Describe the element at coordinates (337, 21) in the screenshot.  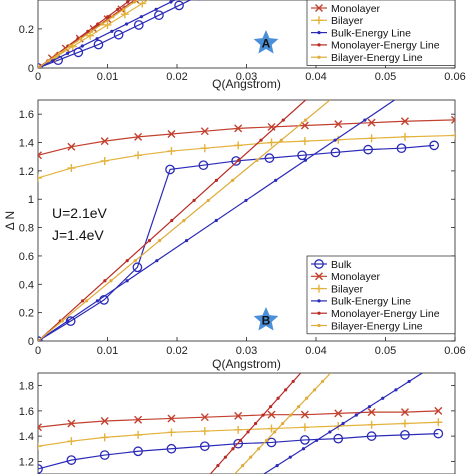
I see `legend-item: Bilayer` at that location.